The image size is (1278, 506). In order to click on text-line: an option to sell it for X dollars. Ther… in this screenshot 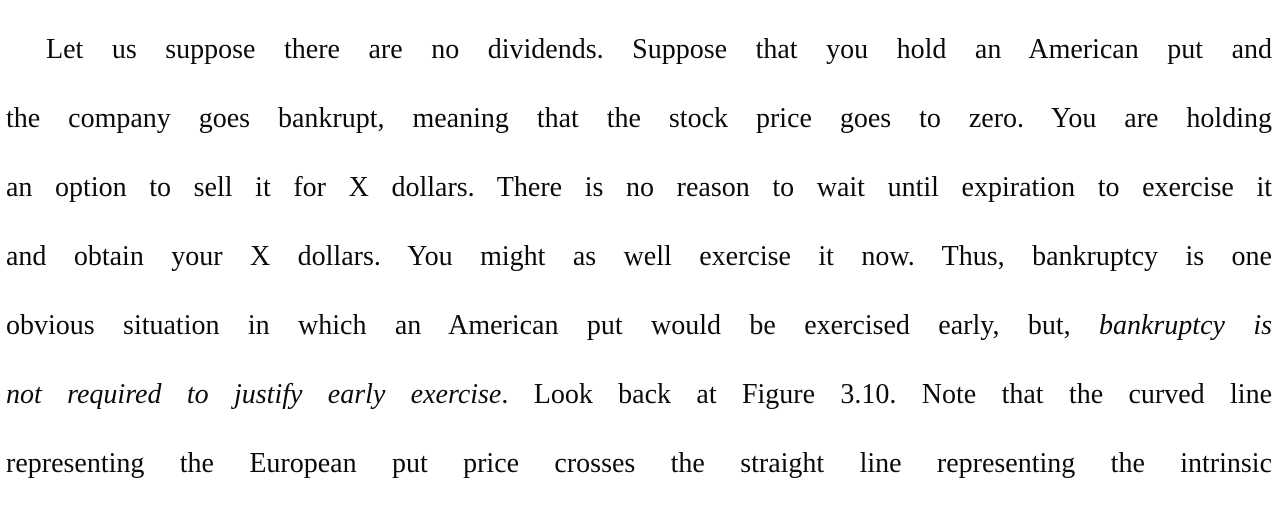, I will do `click(639, 187)`.